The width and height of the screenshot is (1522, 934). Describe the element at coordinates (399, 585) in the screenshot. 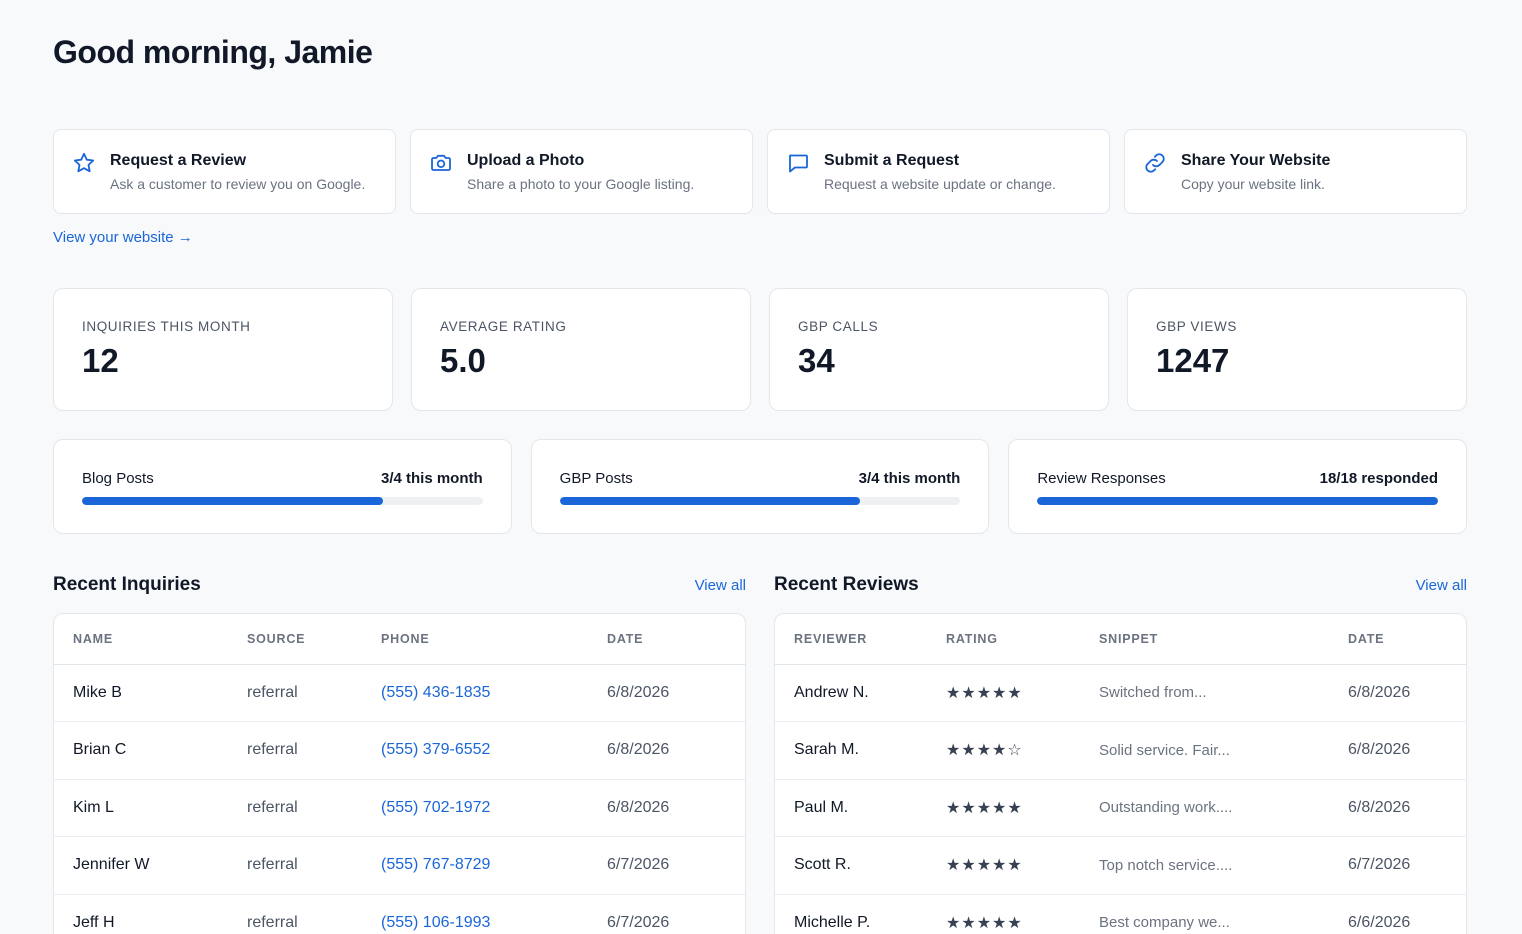

I see `inquiries-header: Recent Inquiries View all` at that location.